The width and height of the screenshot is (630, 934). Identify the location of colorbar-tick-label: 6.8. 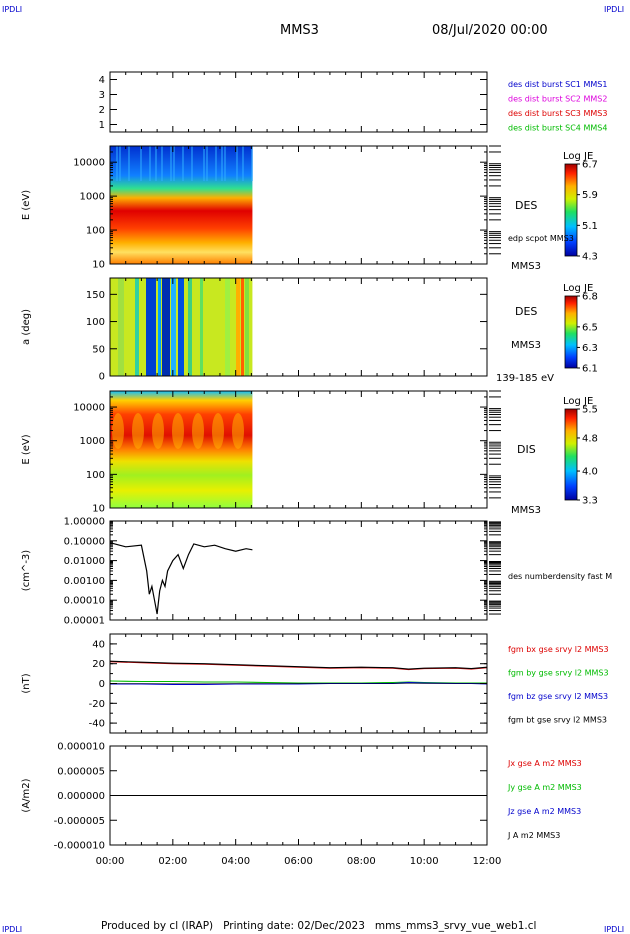
(590, 297).